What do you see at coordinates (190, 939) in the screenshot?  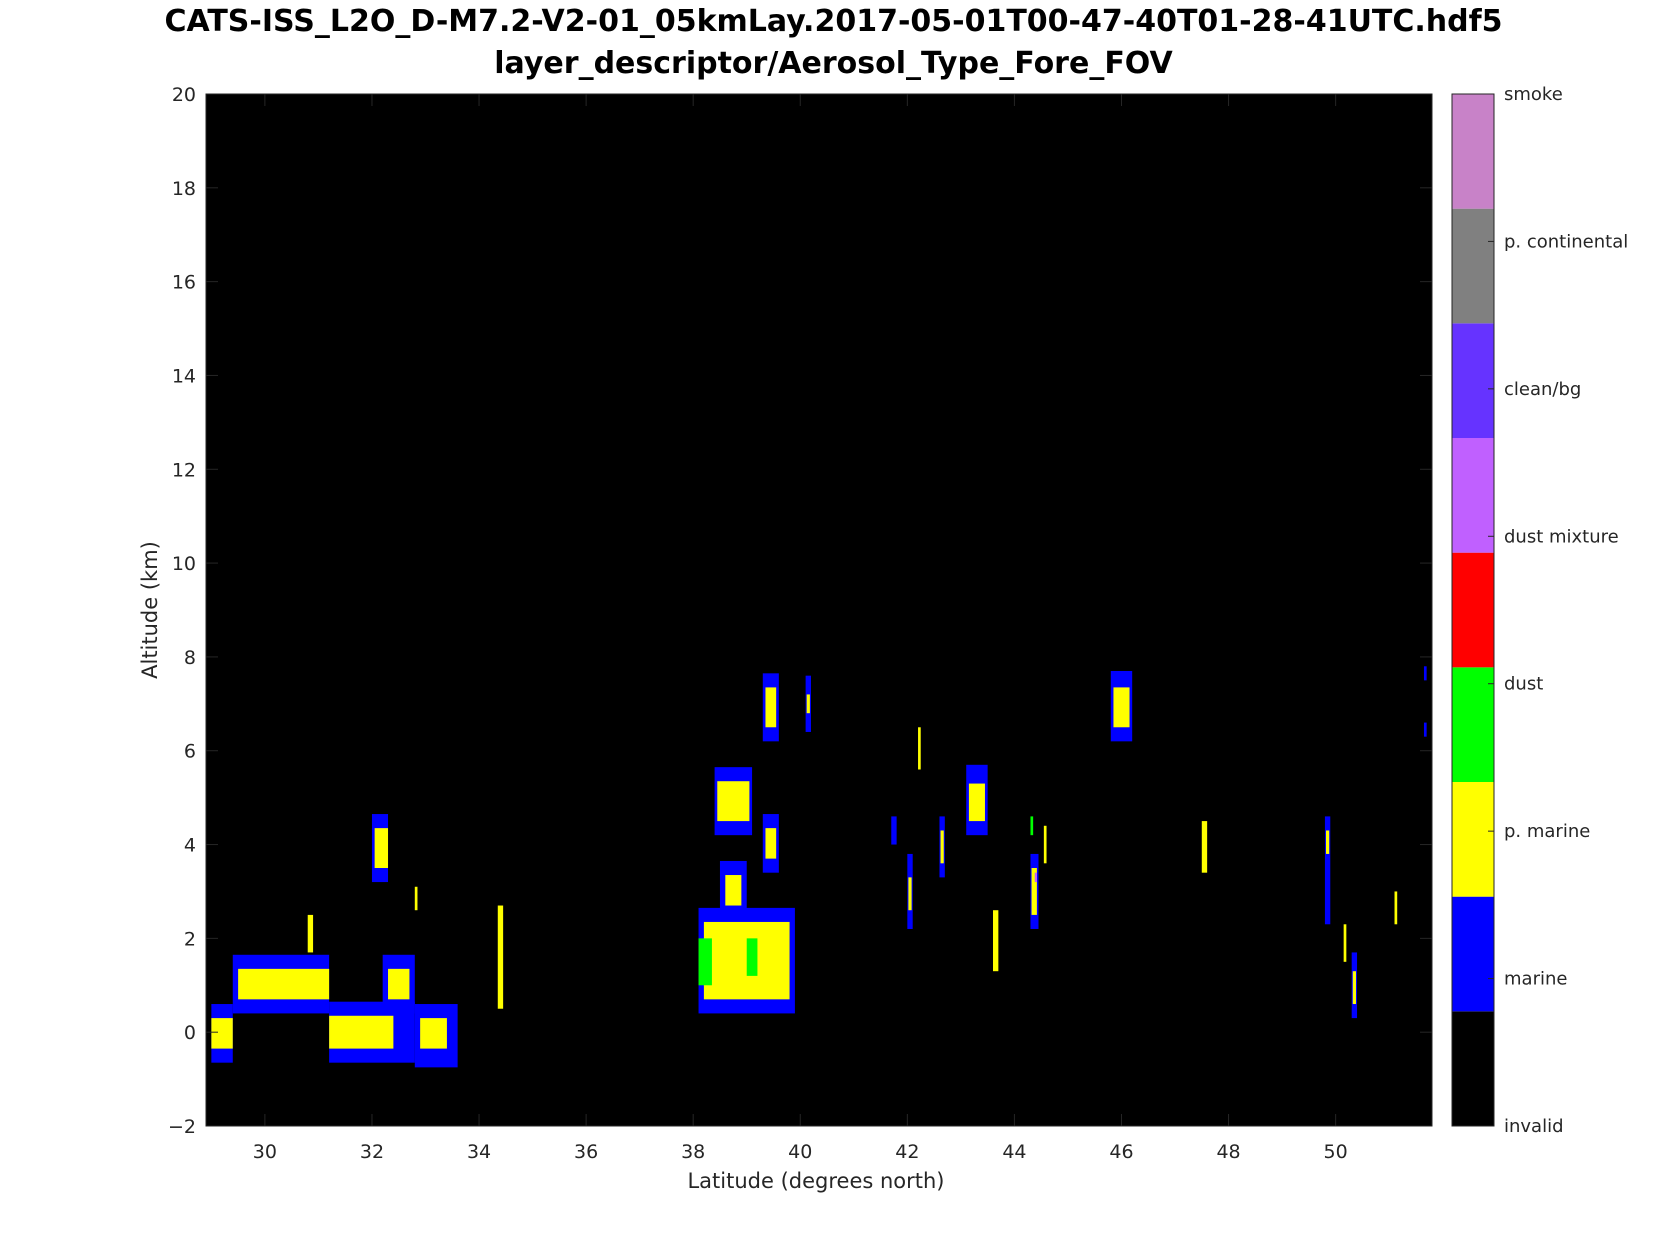 I see `y-tick-label: 2` at bounding box center [190, 939].